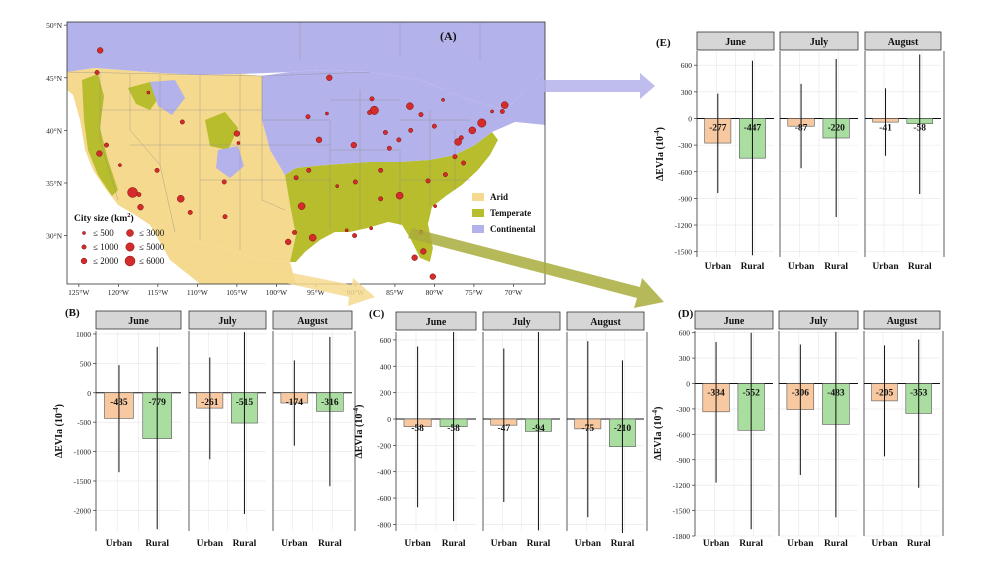 This screenshot has height=563, width=1000. I want to click on bar-value-label: -261, so click(210, 403).